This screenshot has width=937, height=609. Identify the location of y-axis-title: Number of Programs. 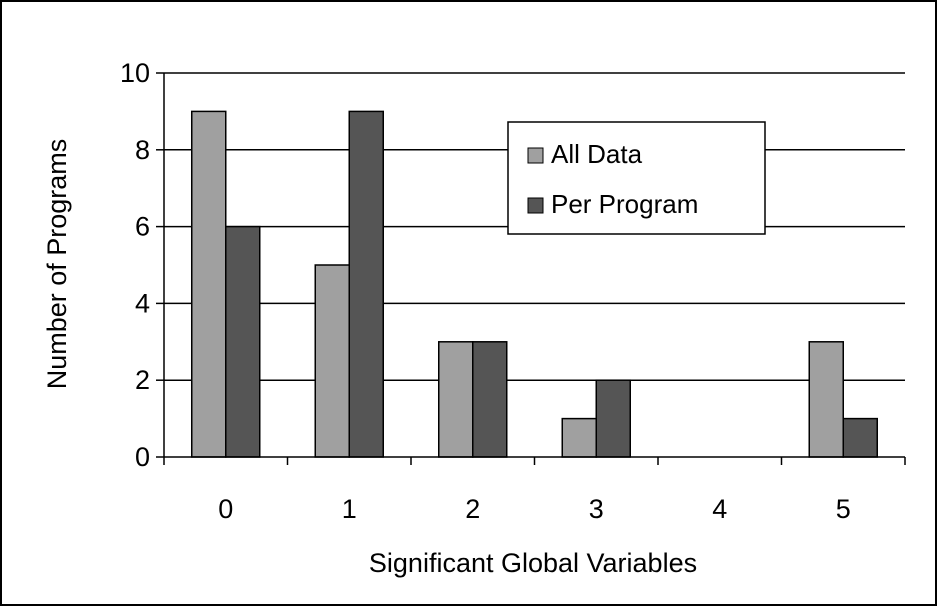
(57, 264).